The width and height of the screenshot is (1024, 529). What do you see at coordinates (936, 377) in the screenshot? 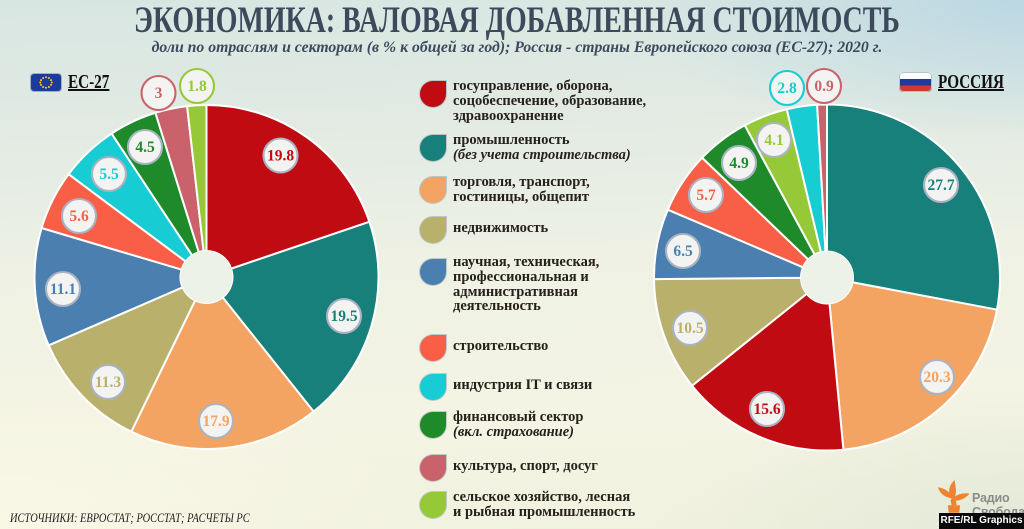
I see `svg-text: 20.3` at bounding box center [936, 377].